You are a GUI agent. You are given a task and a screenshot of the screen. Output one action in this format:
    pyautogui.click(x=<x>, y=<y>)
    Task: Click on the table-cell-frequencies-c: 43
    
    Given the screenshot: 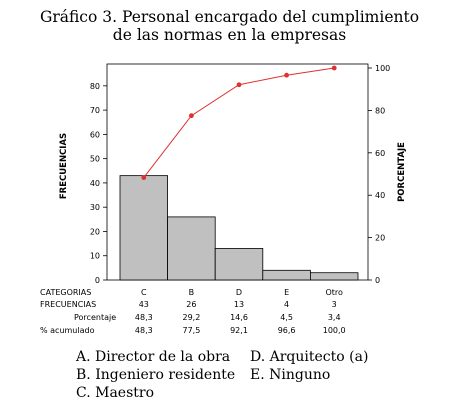 What is the action you would take?
    pyautogui.click(x=144, y=304)
    